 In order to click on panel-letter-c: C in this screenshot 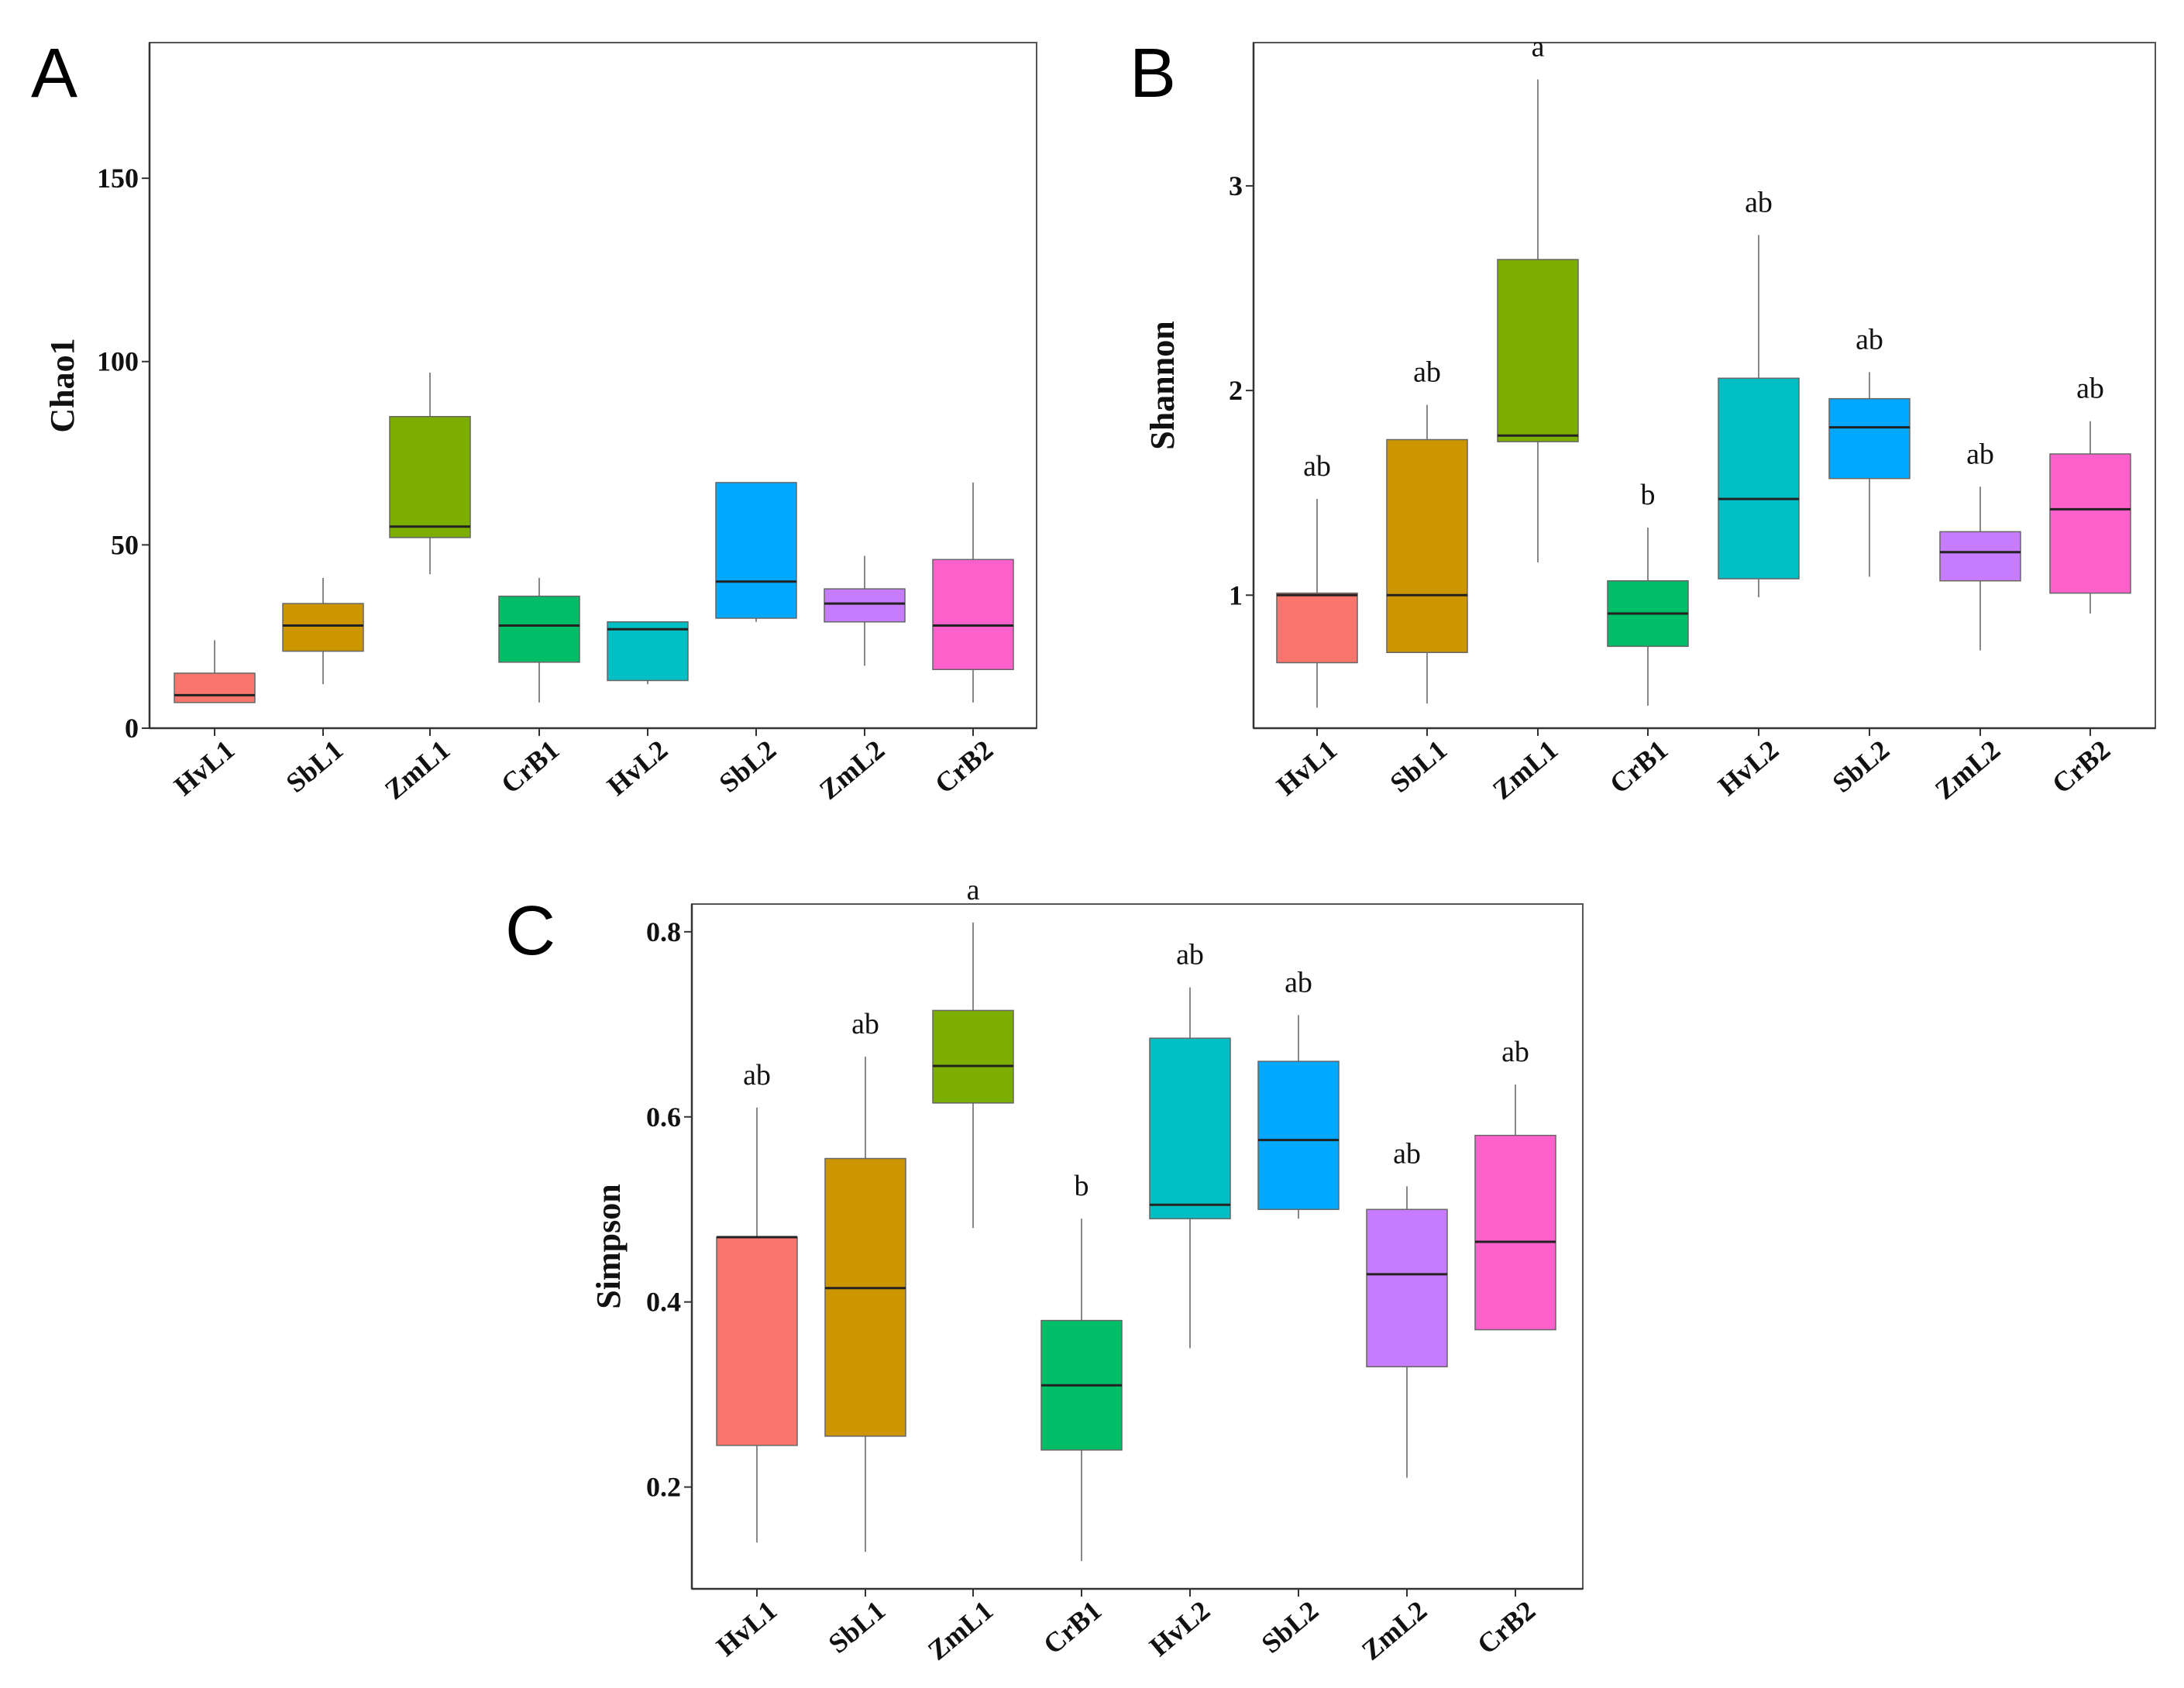, I will do `click(530, 931)`.